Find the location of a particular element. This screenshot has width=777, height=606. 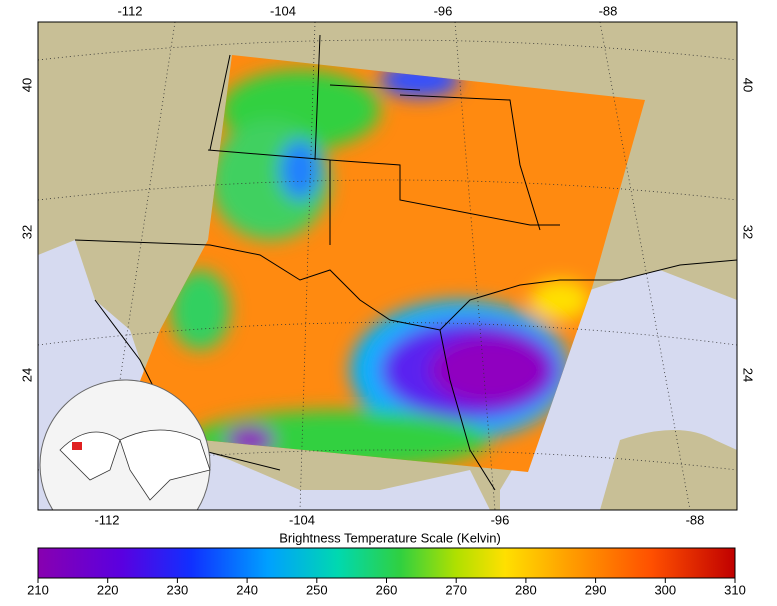

colorbar-tick-label: 280 is located at coordinates (526, 589).